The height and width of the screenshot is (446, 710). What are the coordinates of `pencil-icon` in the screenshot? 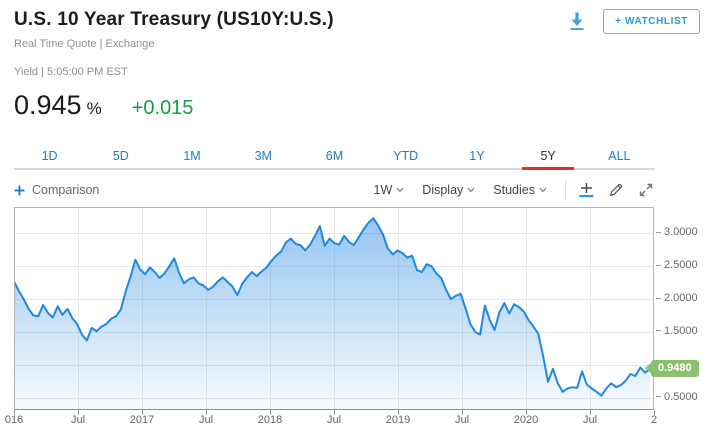 It's located at (616, 190).